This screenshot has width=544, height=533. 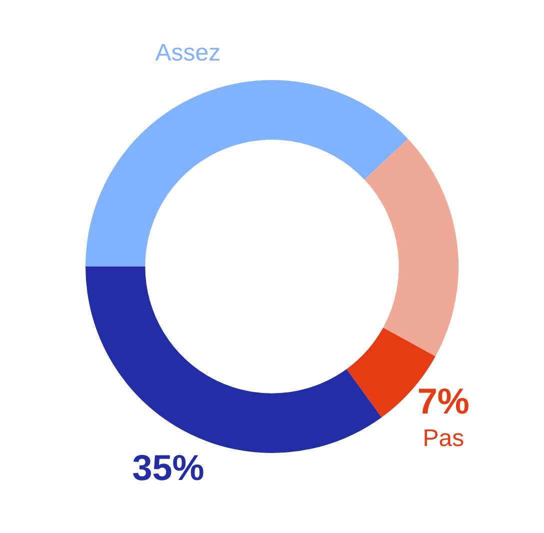 What do you see at coordinates (188, 53) in the screenshot?
I see `slice-label: Assez` at bounding box center [188, 53].